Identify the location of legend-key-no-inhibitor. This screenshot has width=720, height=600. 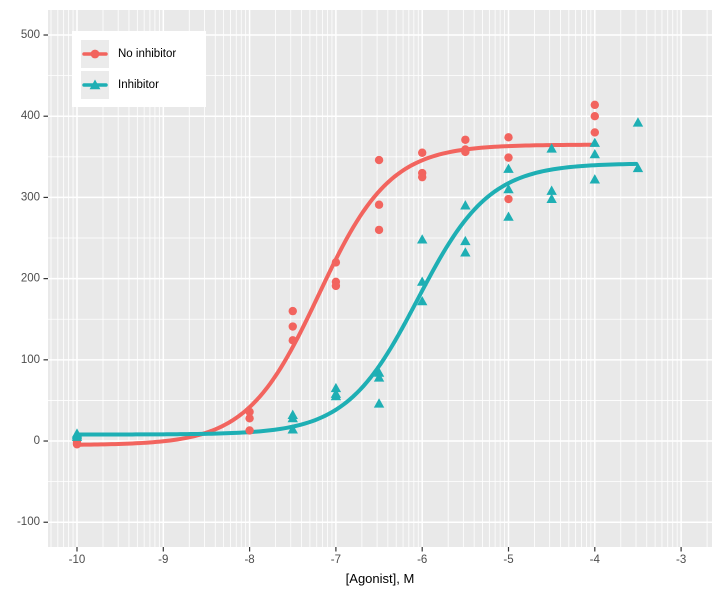
(95, 53).